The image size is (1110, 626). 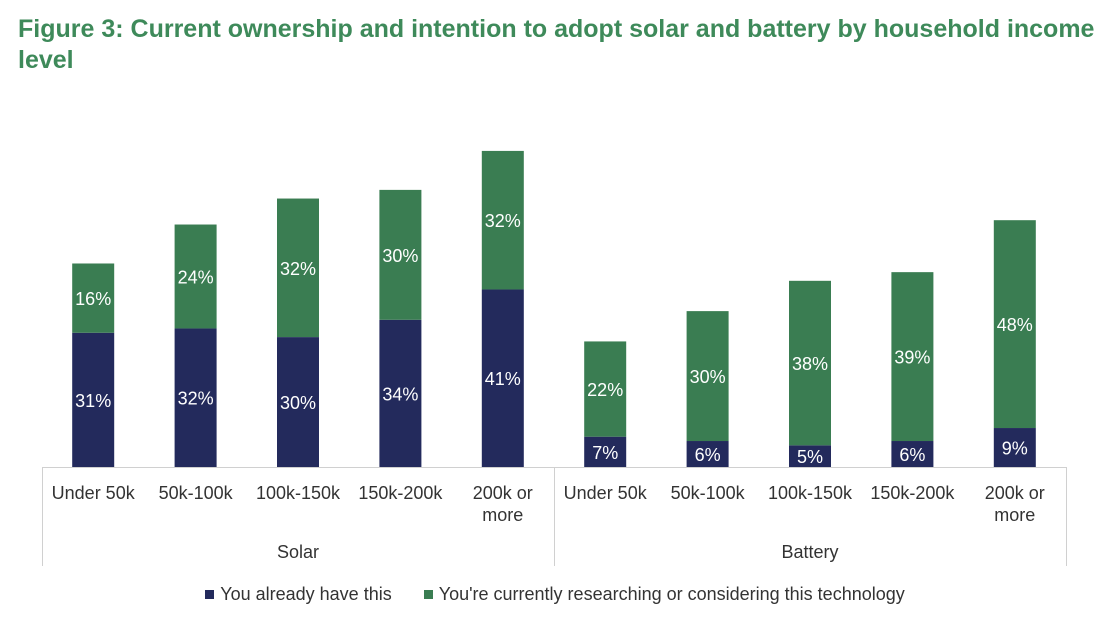 I want to click on data-label-considering: 16%, so click(x=93, y=299).